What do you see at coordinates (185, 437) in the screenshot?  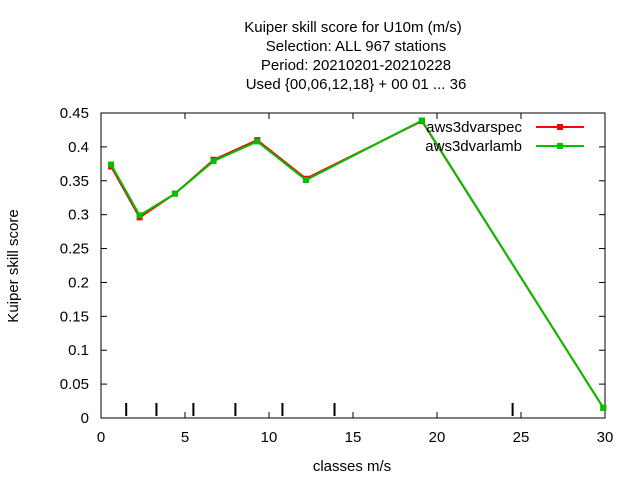 I see `x-tick-label: 5` at bounding box center [185, 437].